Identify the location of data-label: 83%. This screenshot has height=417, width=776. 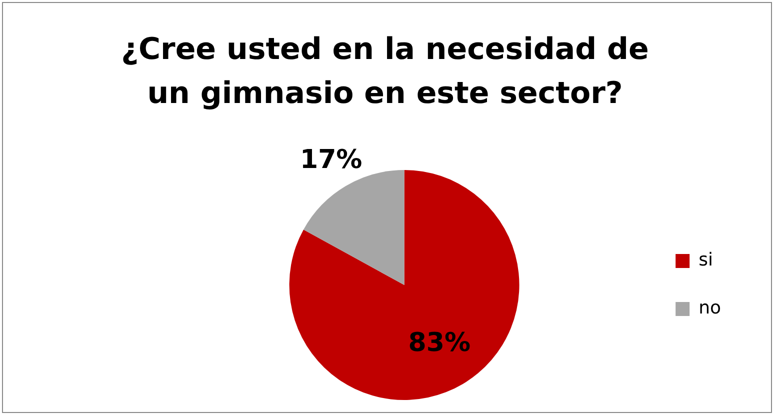
(439, 343).